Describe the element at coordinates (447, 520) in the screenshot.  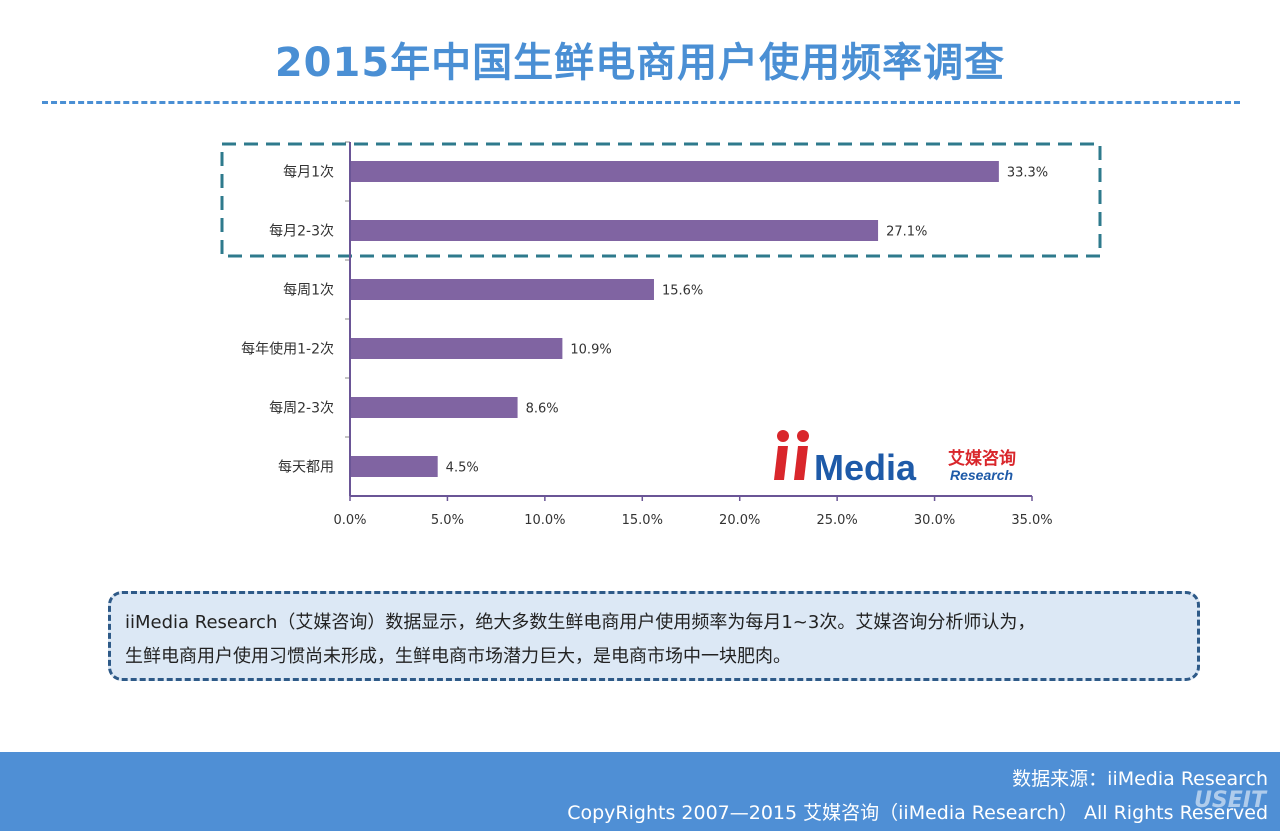
I see `x-tick-label: 5.0%` at that location.